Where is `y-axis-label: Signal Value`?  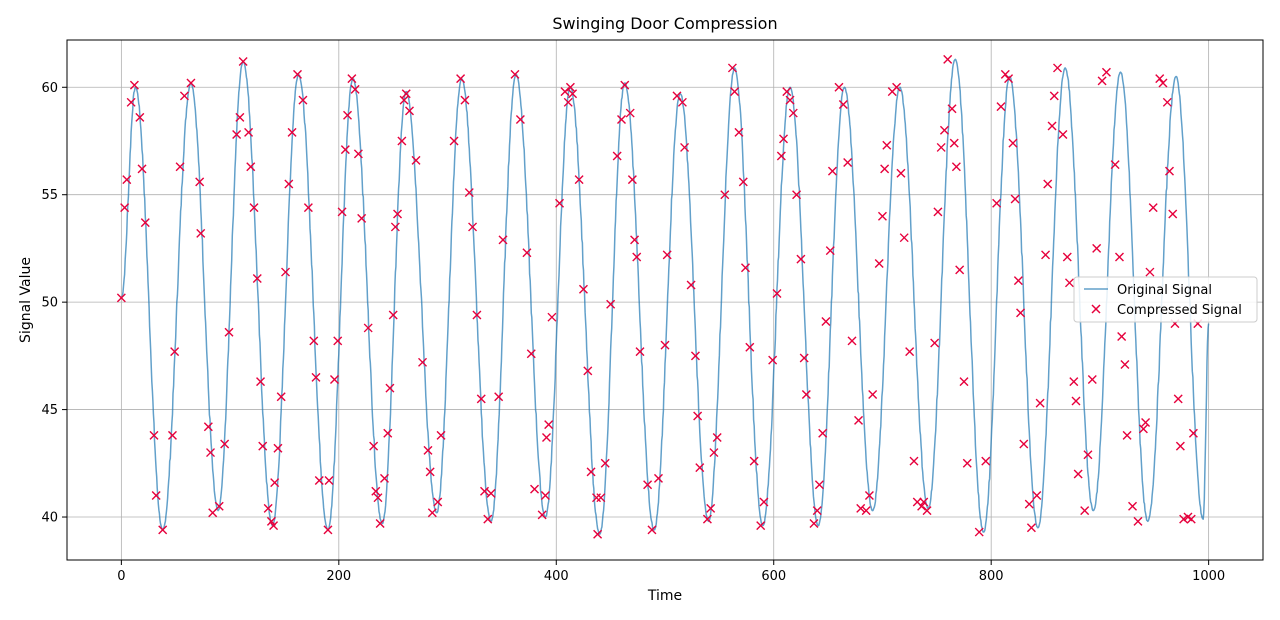
y-axis-label: Signal Value is located at coordinates (26, 300).